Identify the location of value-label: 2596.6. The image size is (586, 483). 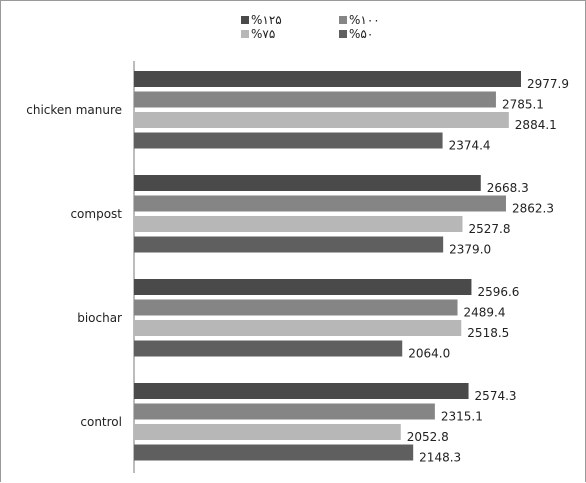
(498, 292).